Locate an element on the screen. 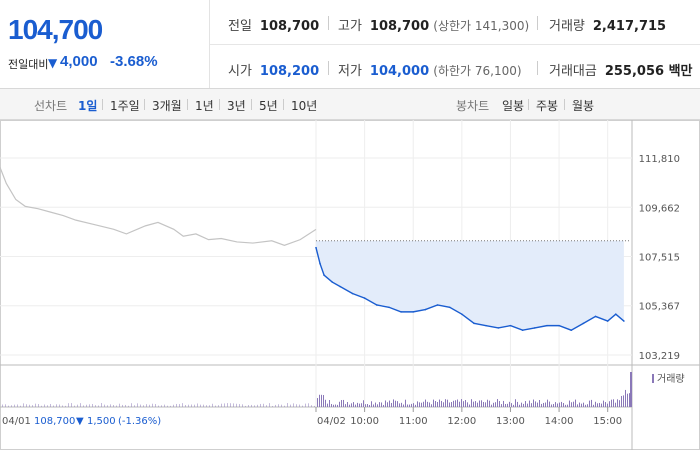  stat-label: 거래량 is located at coordinates (567, 26).